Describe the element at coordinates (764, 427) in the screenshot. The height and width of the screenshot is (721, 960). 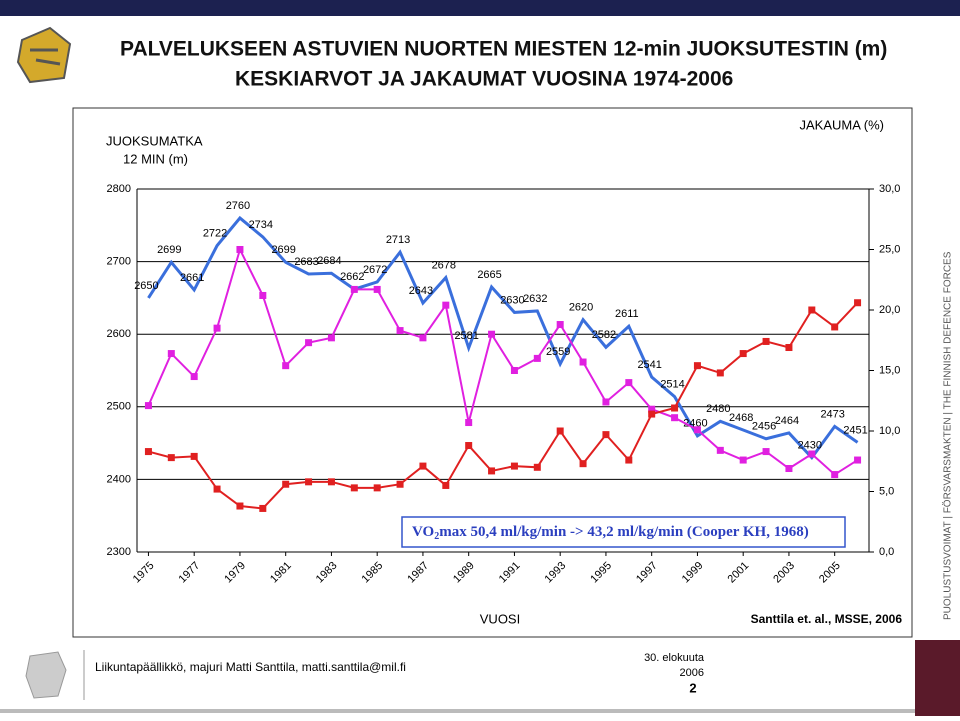
I see `data-label: 2456` at that location.